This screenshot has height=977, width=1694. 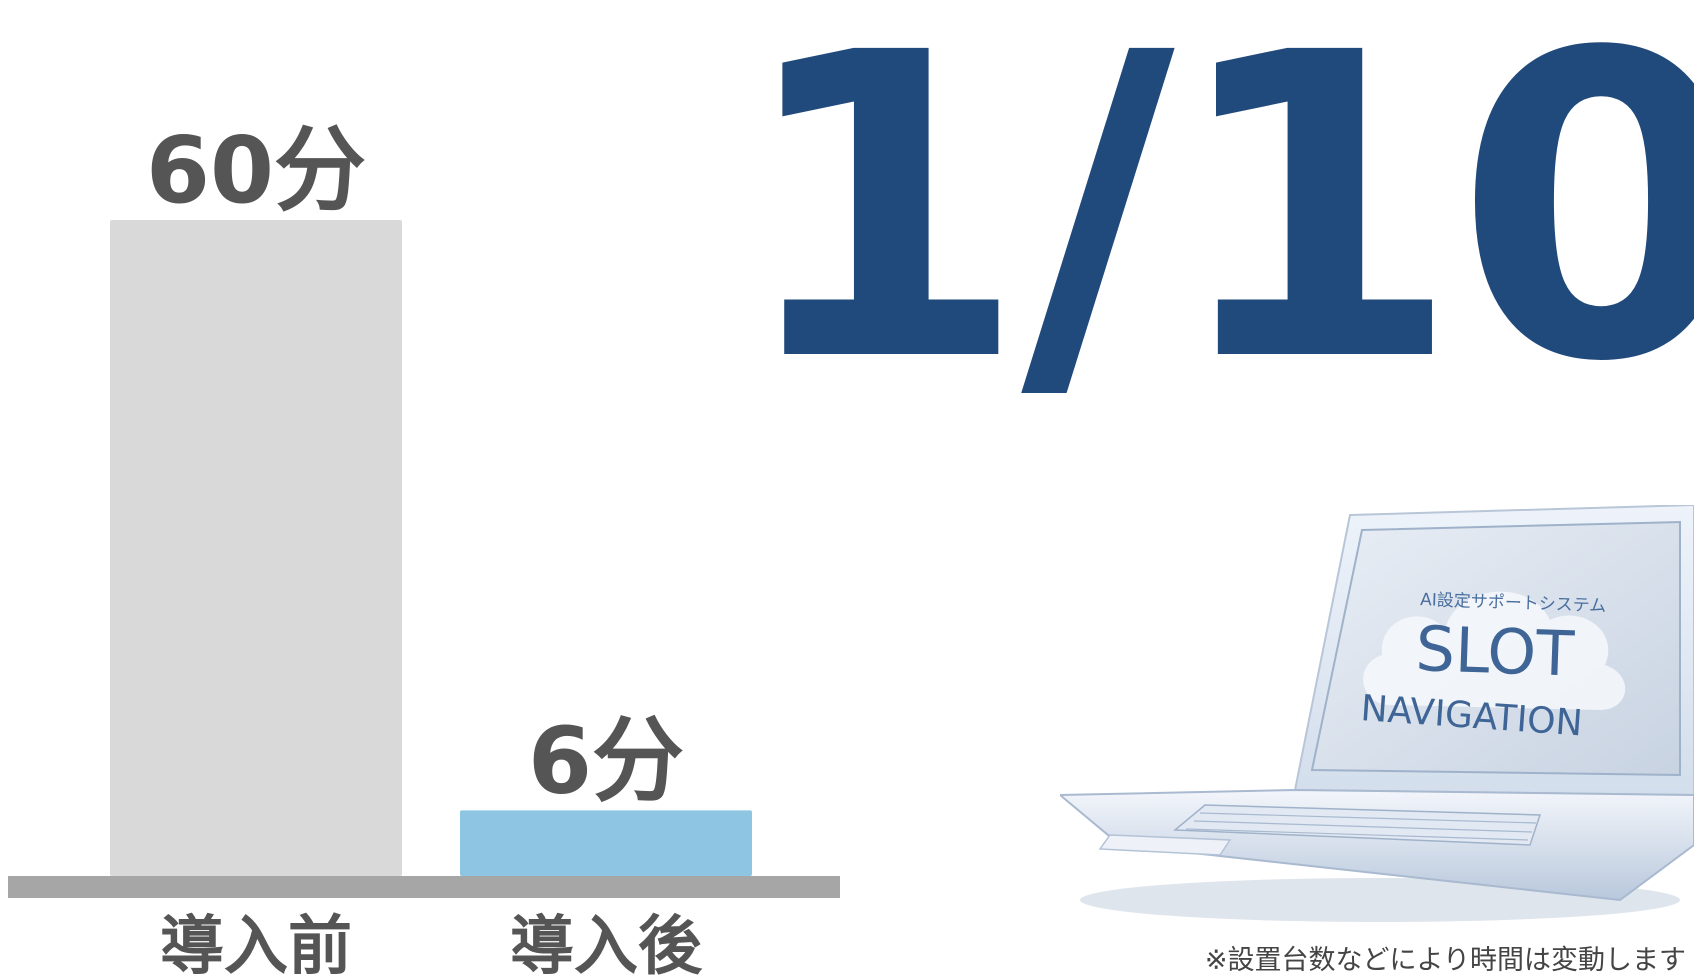 I want to click on screen-title-slot: SLOT, so click(x=1495, y=651).